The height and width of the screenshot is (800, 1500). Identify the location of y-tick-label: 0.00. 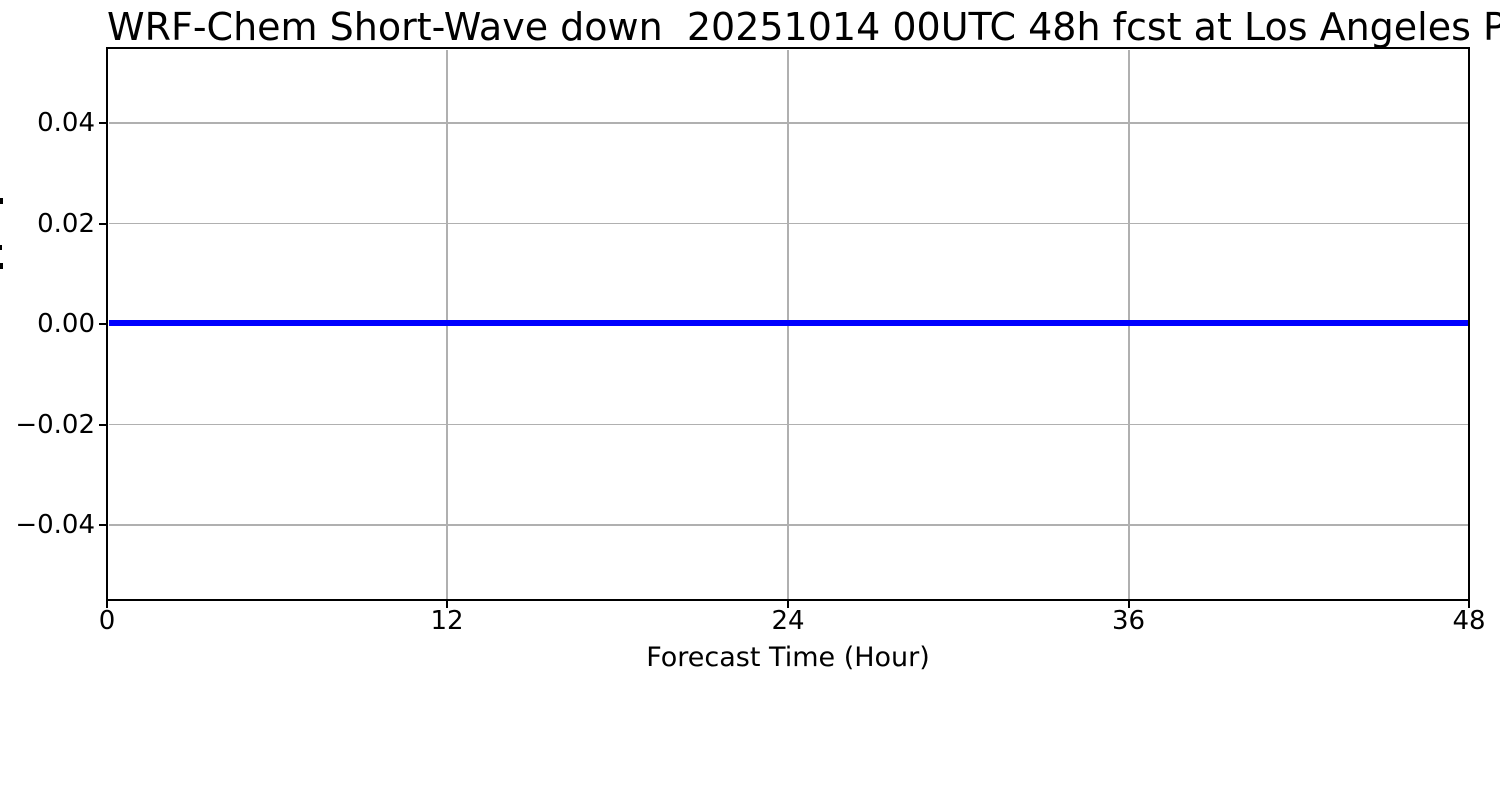
(66, 324).